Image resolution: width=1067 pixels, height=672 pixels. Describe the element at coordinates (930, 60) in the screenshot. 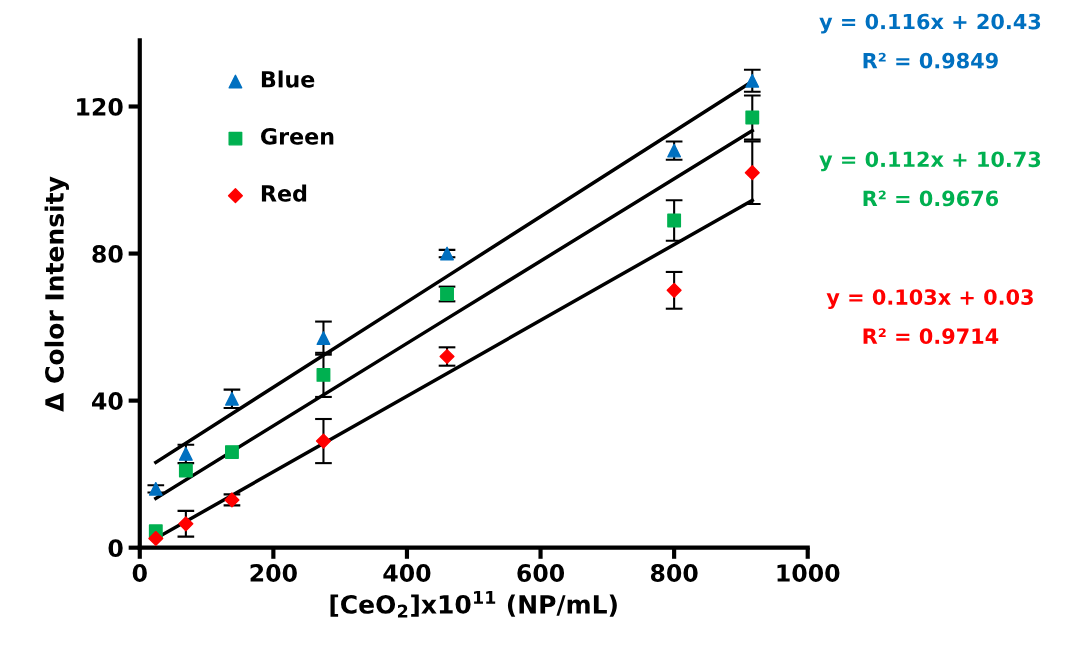

I see `text: R² = 0.9849` at that location.